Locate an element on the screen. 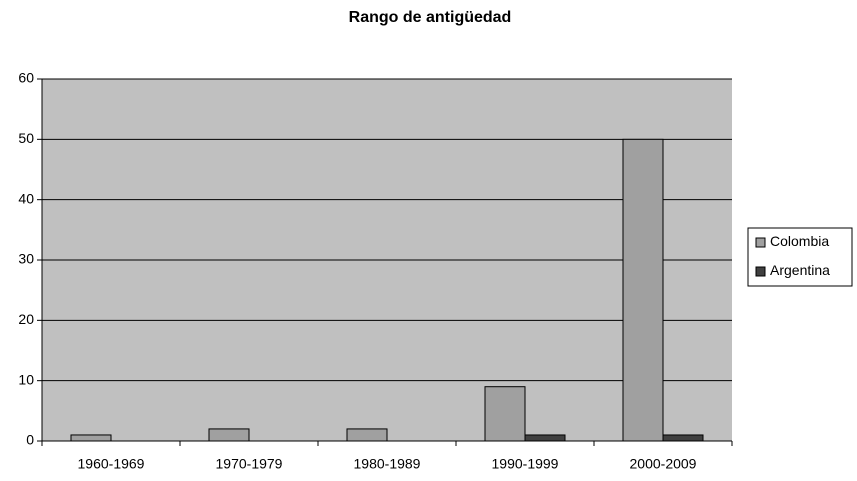  x-tick-label: 1980-1989 is located at coordinates (387, 464).